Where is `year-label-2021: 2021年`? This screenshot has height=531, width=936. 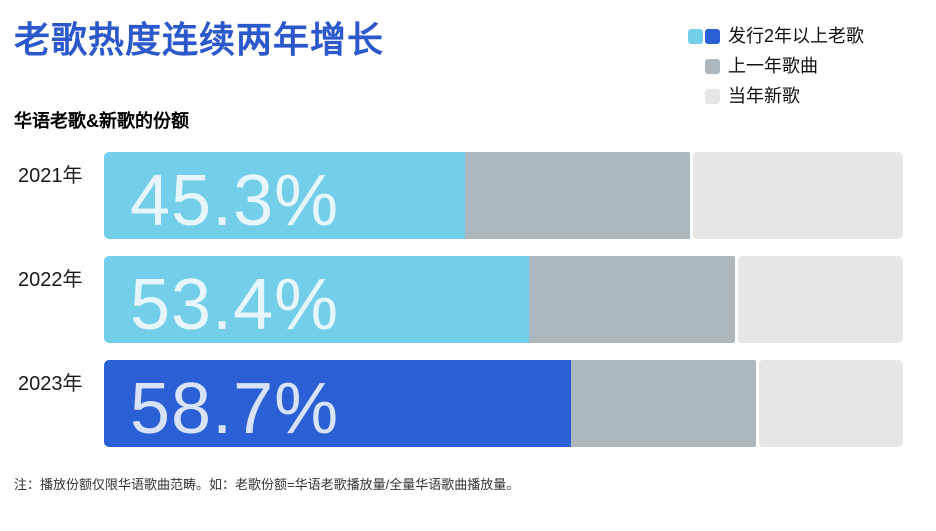 year-label-2021: 2021年 is located at coordinates (50, 176).